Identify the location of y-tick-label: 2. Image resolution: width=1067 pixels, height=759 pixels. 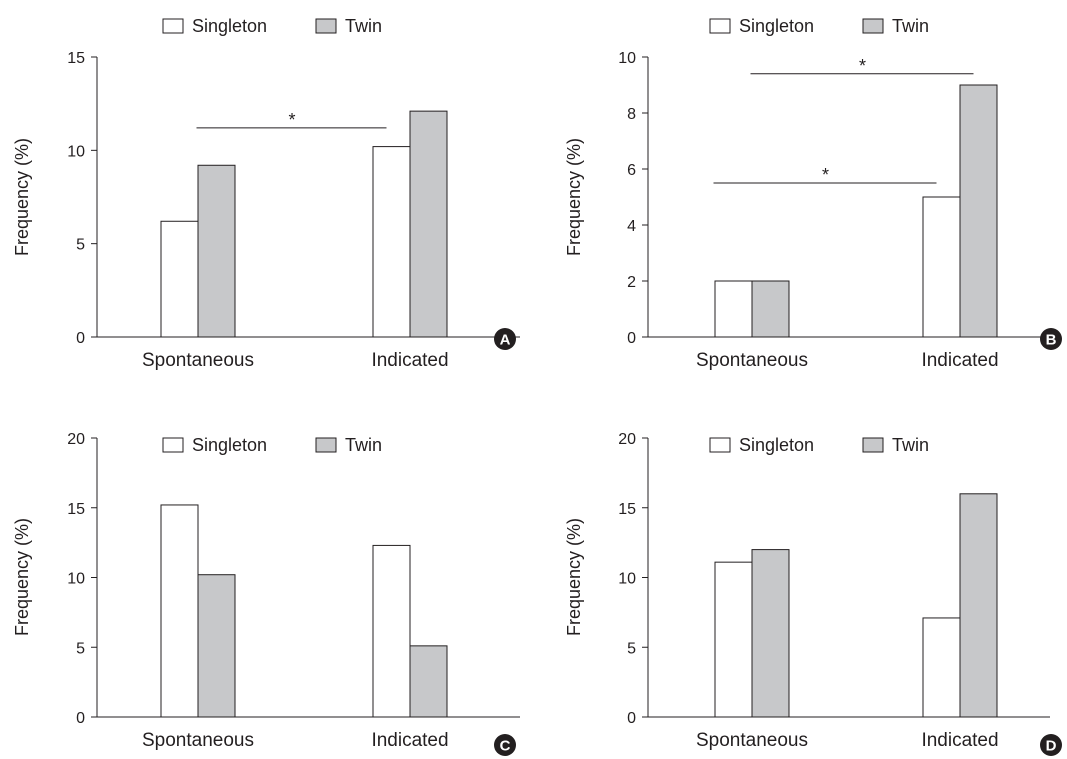
(631, 282).